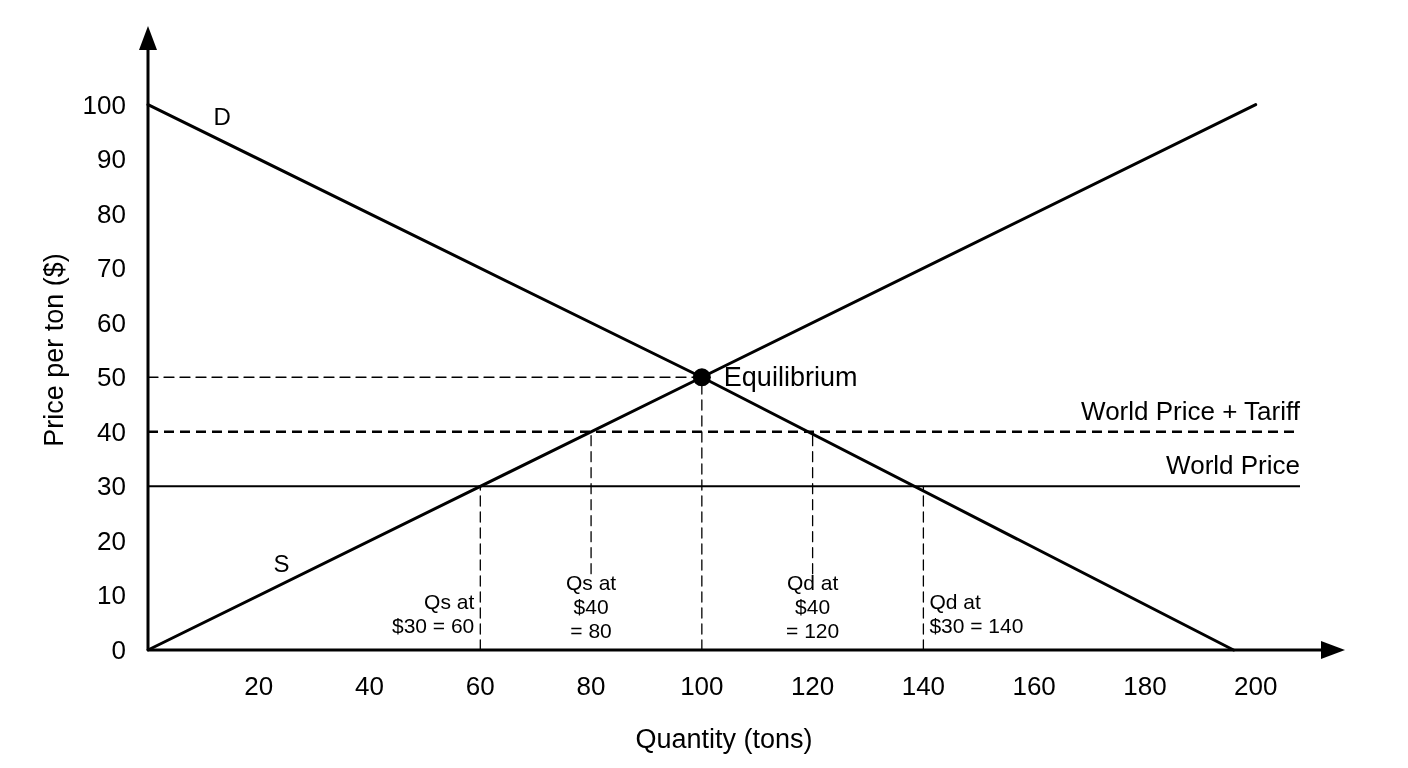  What do you see at coordinates (118, 650) in the screenshot?
I see `y-tick-label: 0` at bounding box center [118, 650].